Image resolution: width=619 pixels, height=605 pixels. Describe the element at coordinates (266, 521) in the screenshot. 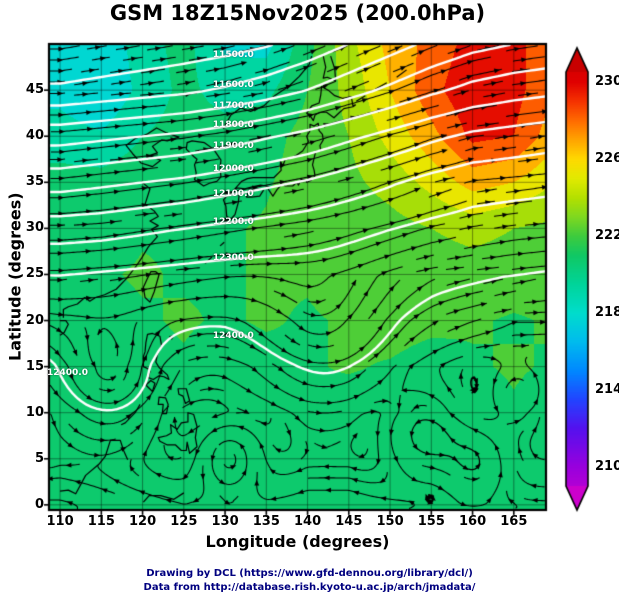

I see `x-tick-label: 135` at that location.